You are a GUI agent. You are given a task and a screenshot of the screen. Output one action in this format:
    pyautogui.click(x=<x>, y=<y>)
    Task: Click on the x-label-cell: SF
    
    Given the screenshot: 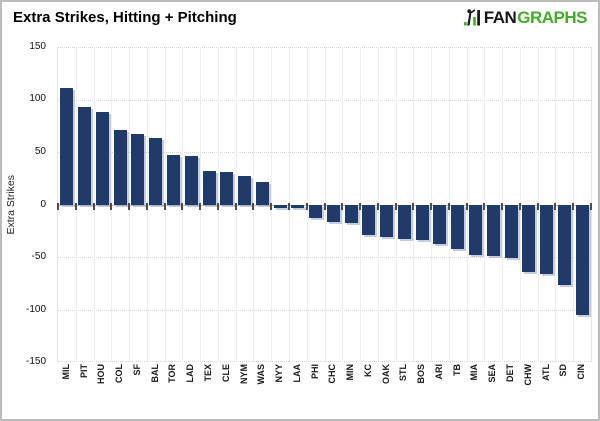 What is the action you would take?
    pyautogui.click(x=137, y=389)
    